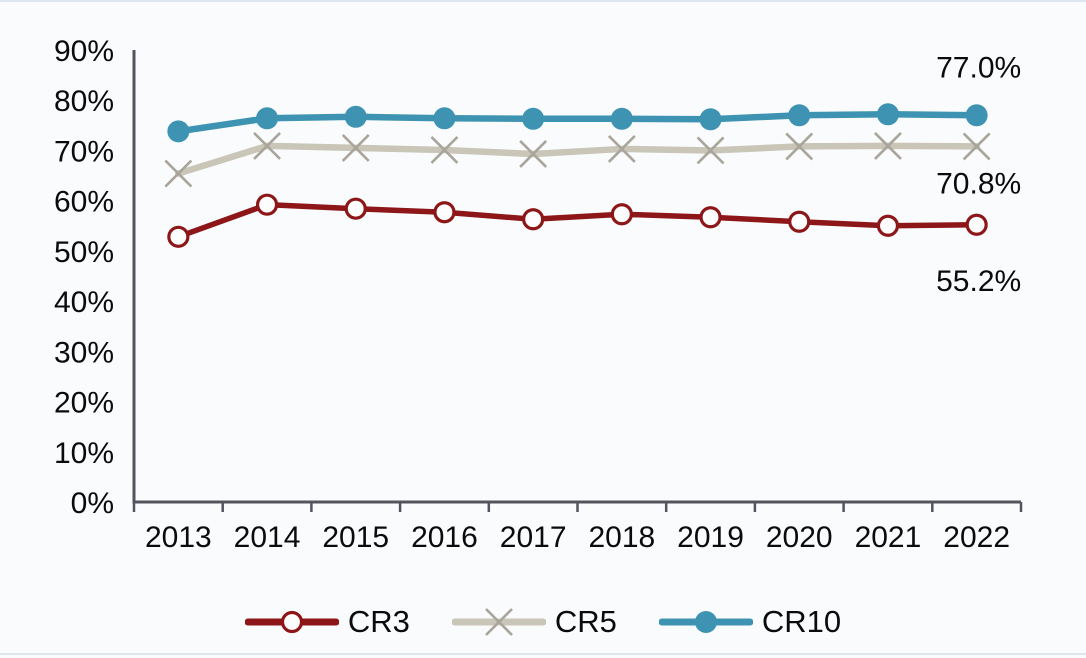 The height and width of the screenshot is (658, 1086). I want to click on legend-item-cr10: CR10, so click(750, 621).